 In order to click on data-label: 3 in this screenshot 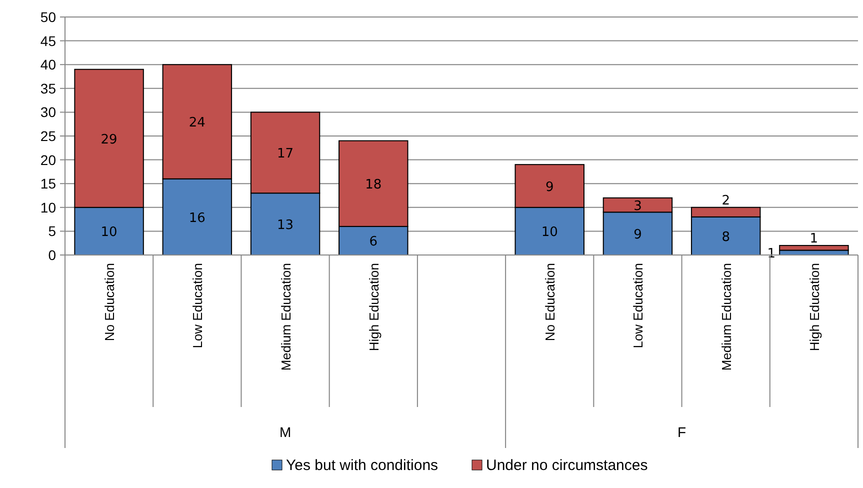, I will do `click(638, 206)`.